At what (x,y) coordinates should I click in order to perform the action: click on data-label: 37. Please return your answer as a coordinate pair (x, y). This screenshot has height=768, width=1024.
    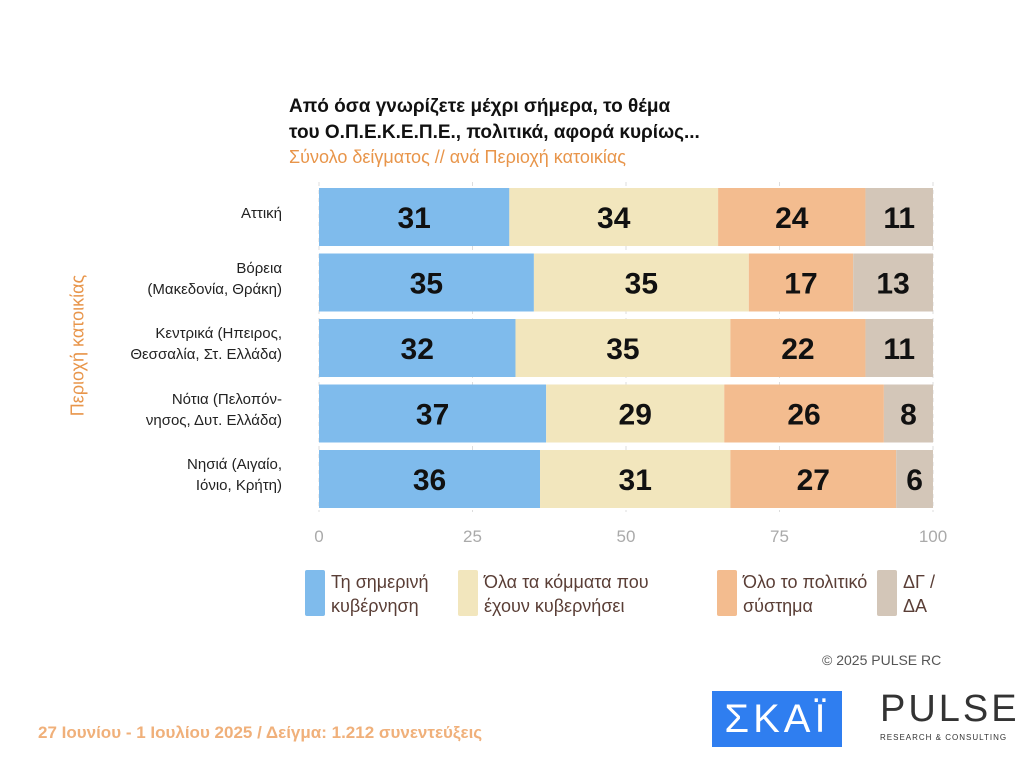
    Looking at the image, I should click on (432, 415).